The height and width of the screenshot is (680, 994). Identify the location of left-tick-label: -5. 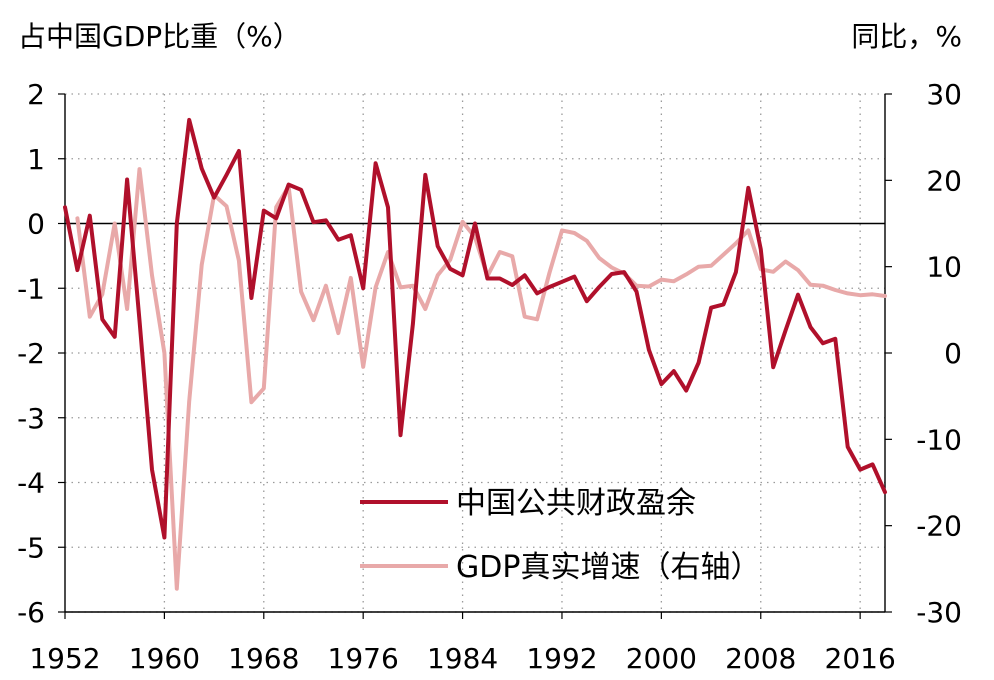
(31, 547).